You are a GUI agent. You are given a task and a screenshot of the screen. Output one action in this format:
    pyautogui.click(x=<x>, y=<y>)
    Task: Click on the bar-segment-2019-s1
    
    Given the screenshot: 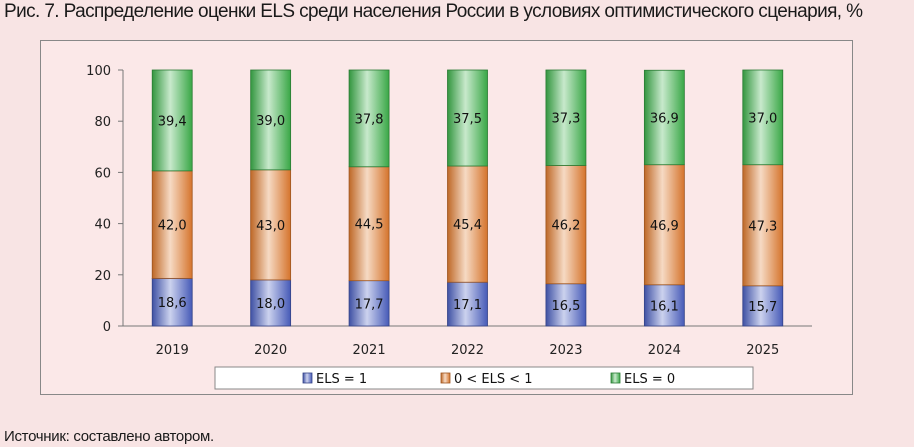 What is the action you would take?
    pyautogui.click(x=172, y=224)
    